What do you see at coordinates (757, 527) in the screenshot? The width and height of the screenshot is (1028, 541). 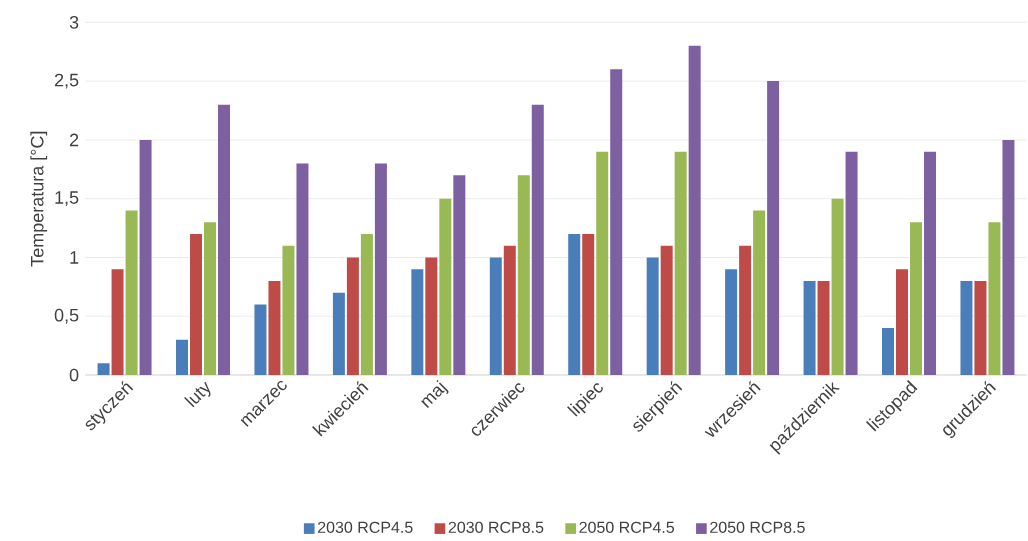 I see `legend-label: 2050 RCP8.5` at bounding box center [757, 527].